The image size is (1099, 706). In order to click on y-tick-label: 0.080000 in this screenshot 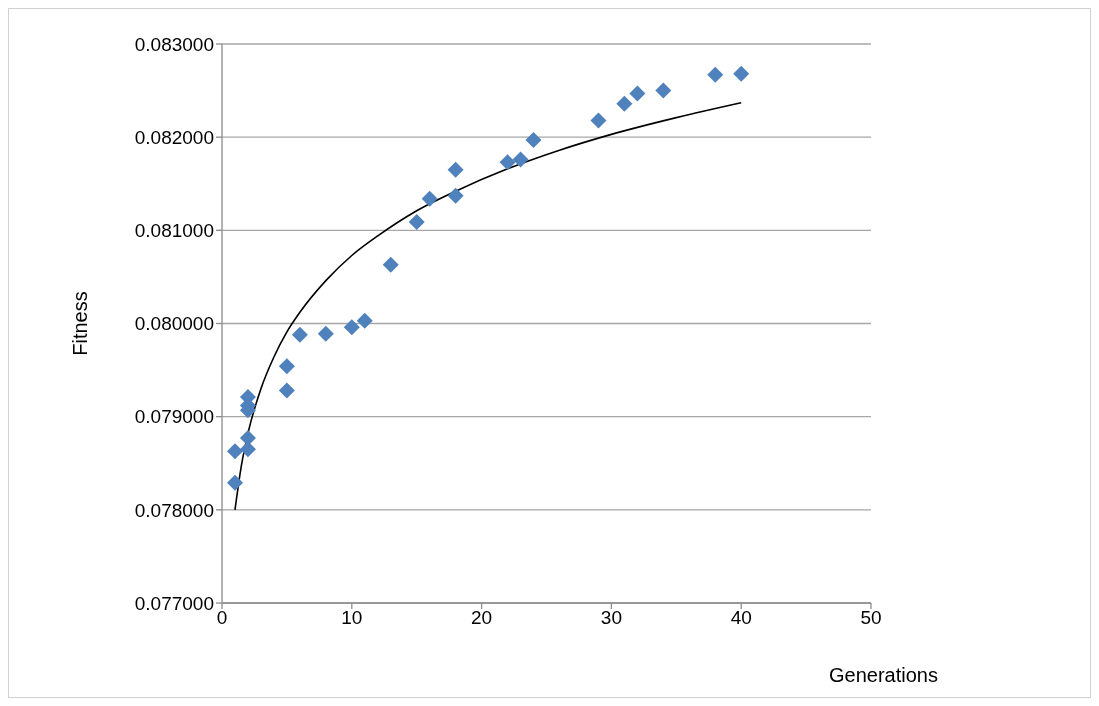, I will do `click(174, 324)`.